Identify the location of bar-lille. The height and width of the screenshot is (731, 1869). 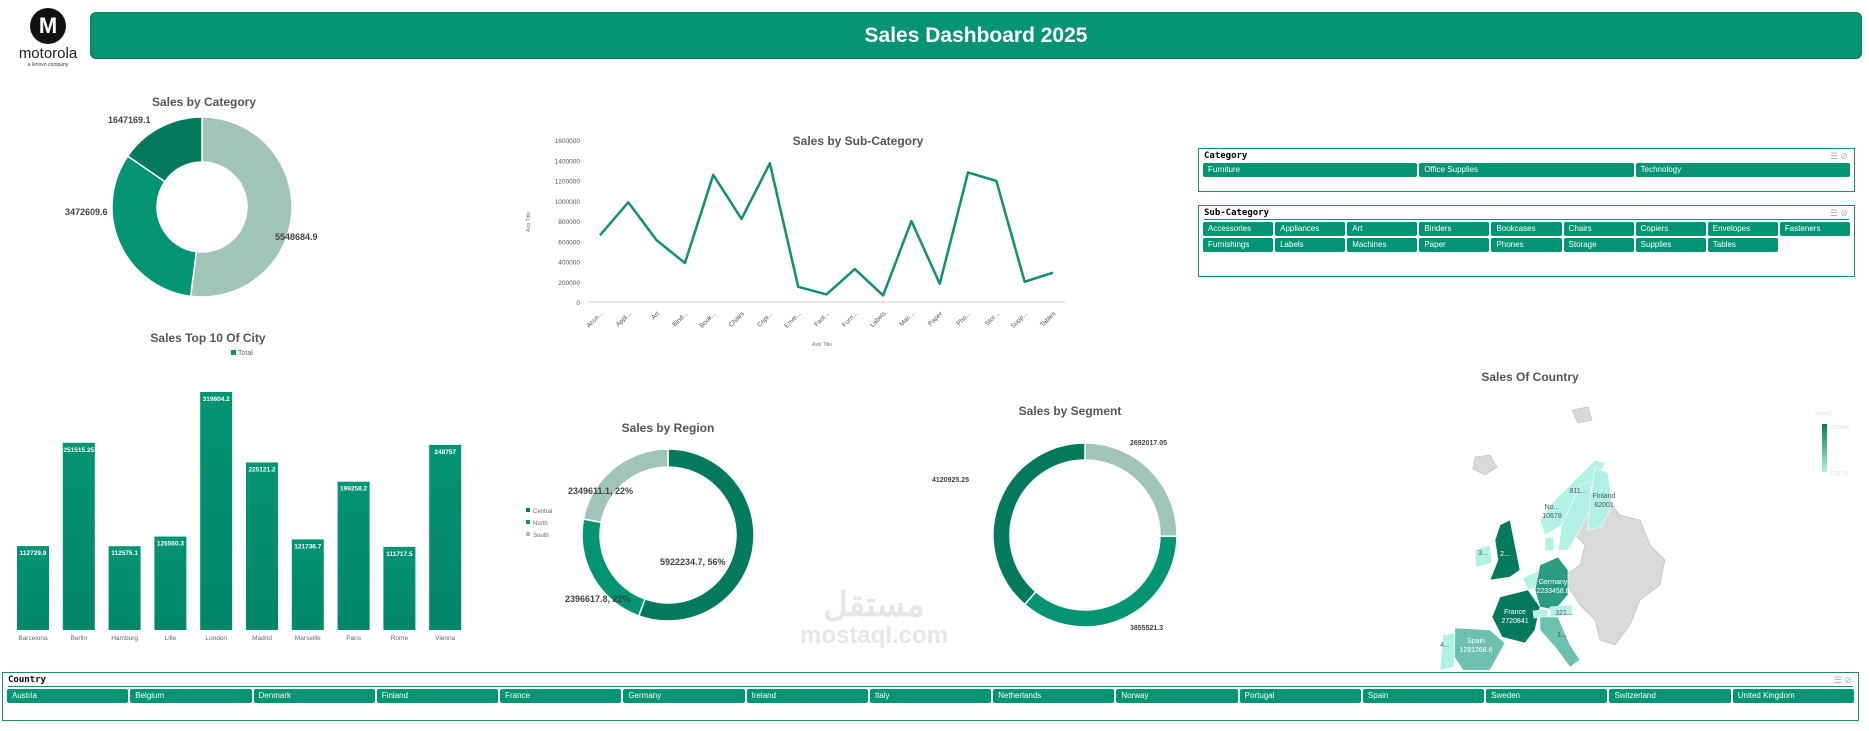
(170, 583).